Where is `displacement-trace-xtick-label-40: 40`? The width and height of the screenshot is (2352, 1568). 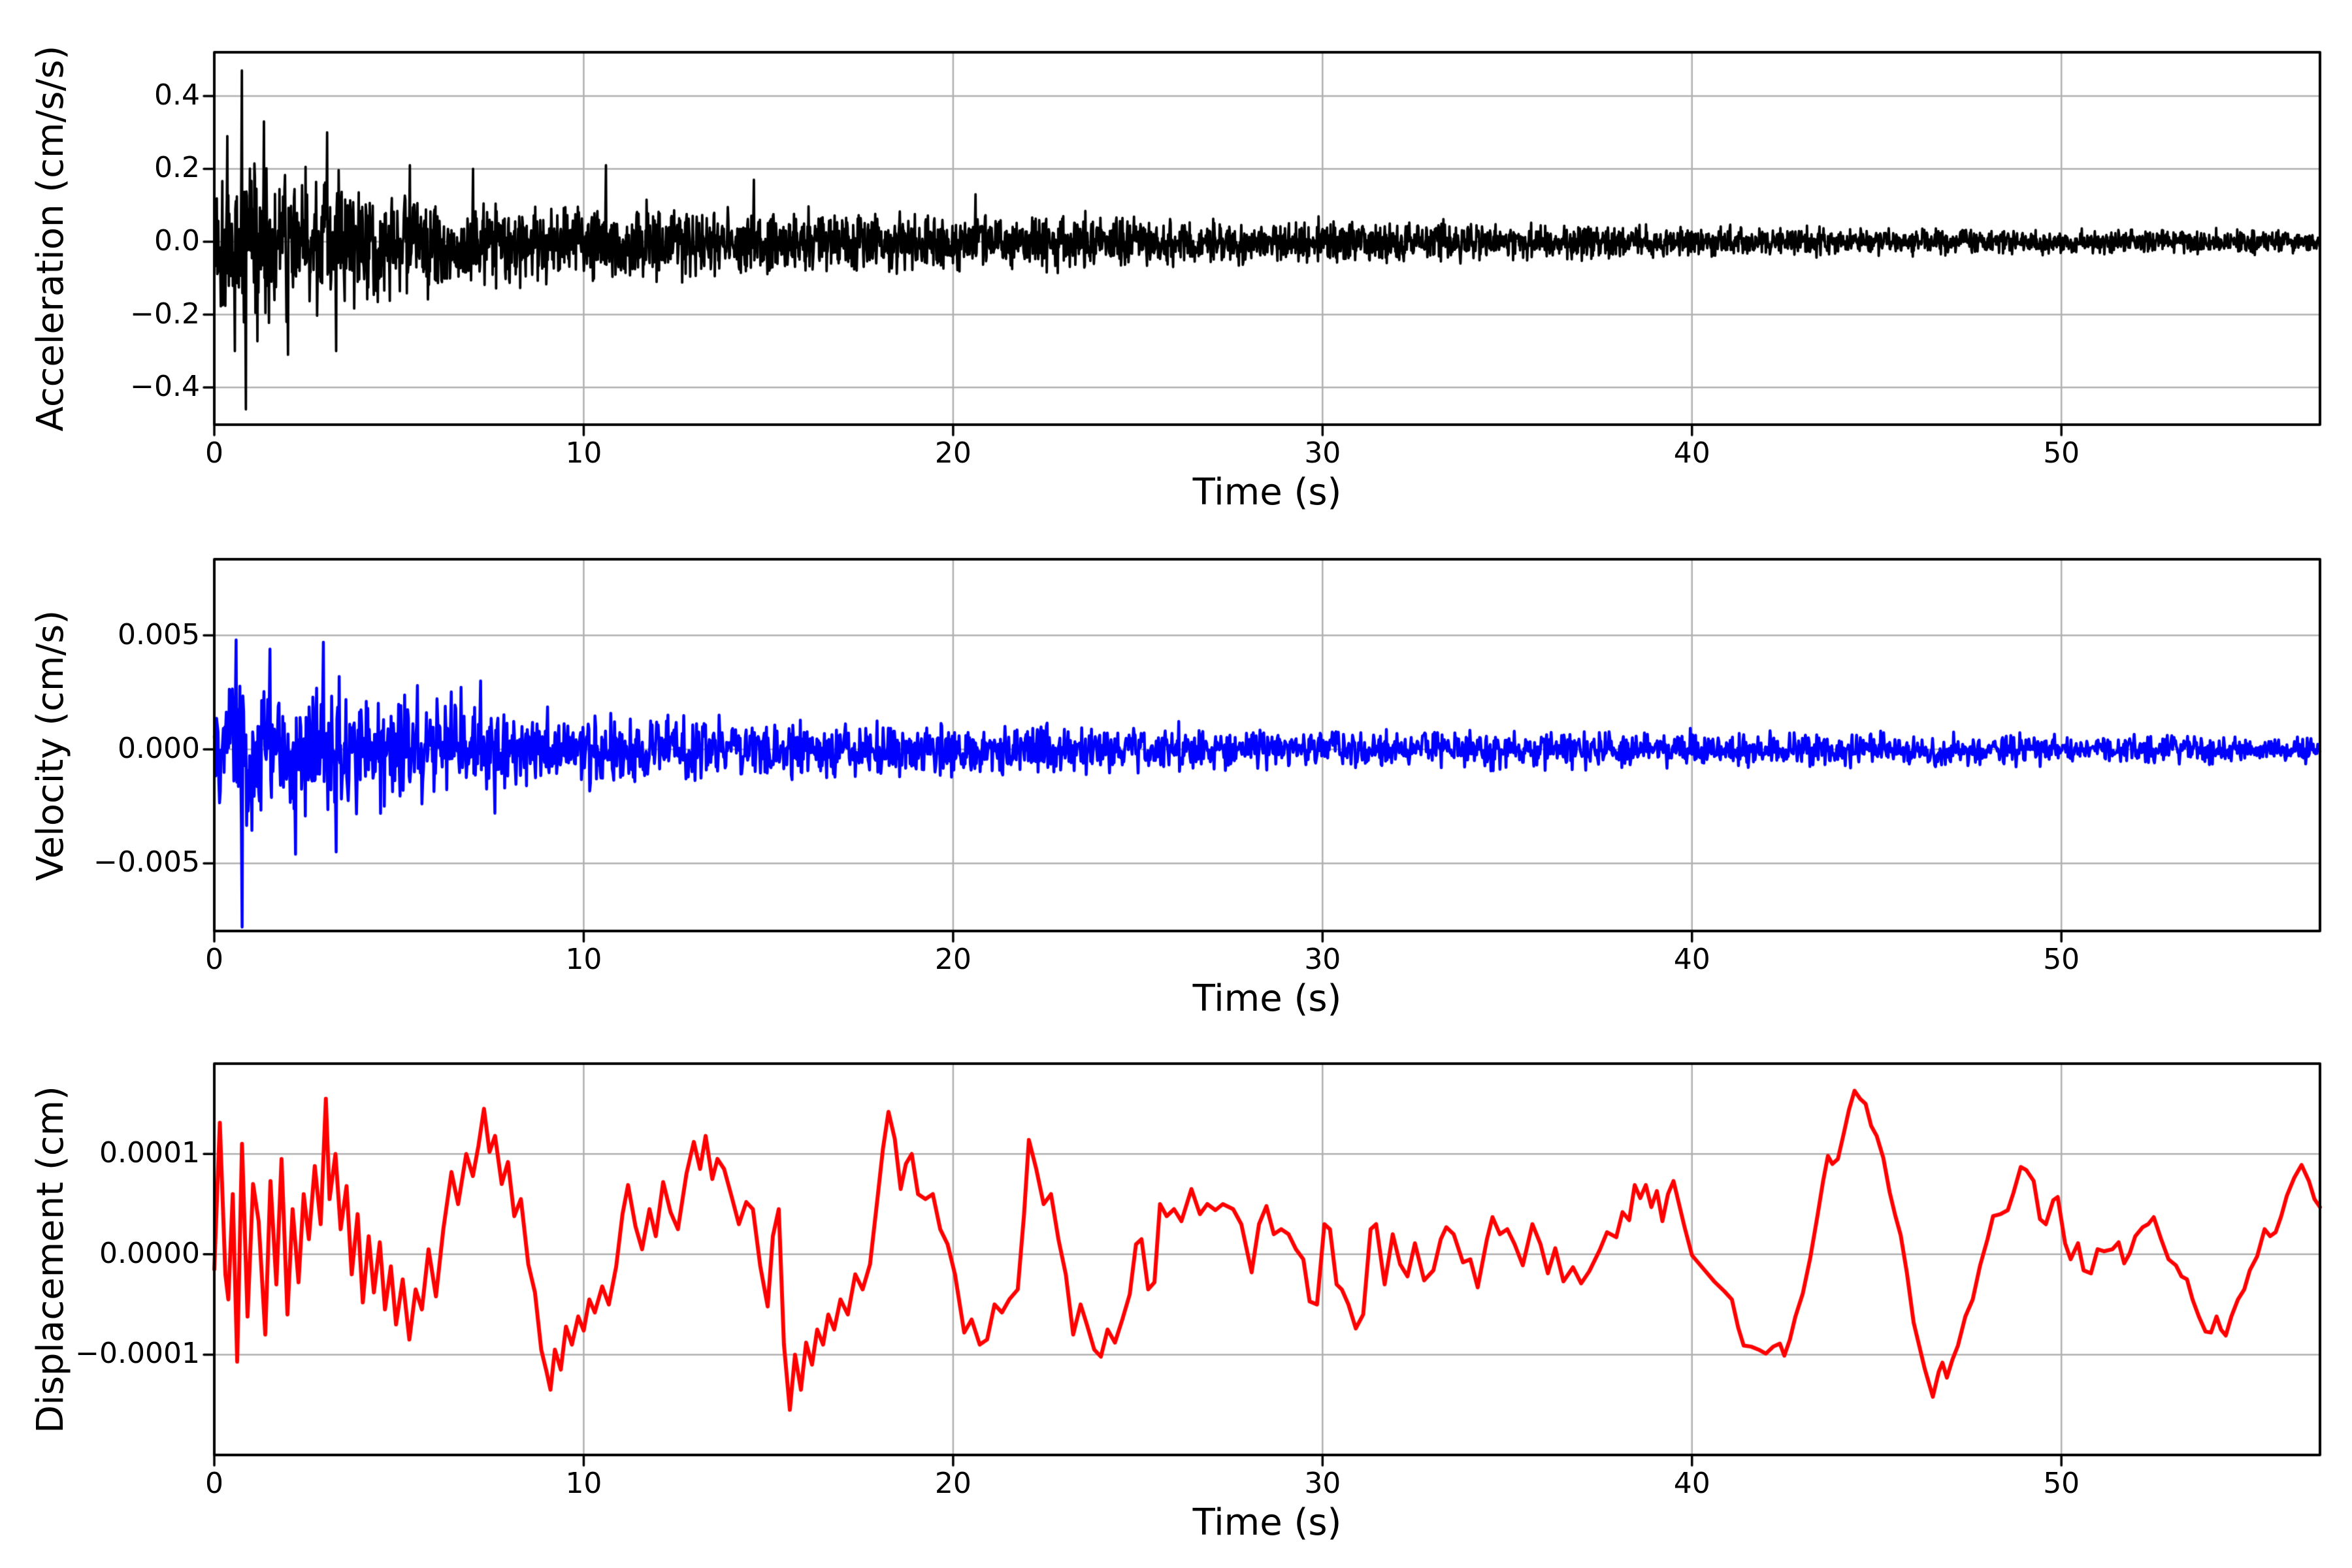
displacement-trace-xtick-label-40: 40 is located at coordinates (1691, 1483).